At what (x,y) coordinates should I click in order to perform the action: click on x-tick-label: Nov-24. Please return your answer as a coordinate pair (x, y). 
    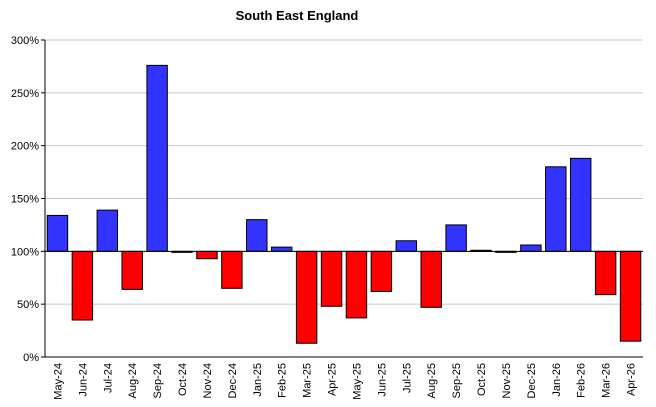
    Looking at the image, I should click on (208, 380).